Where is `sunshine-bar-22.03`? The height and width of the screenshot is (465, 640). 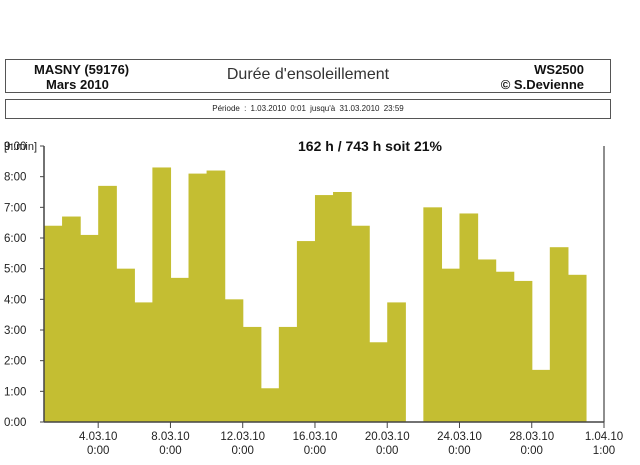
sunshine-bar-22.03 is located at coordinates (433, 314).